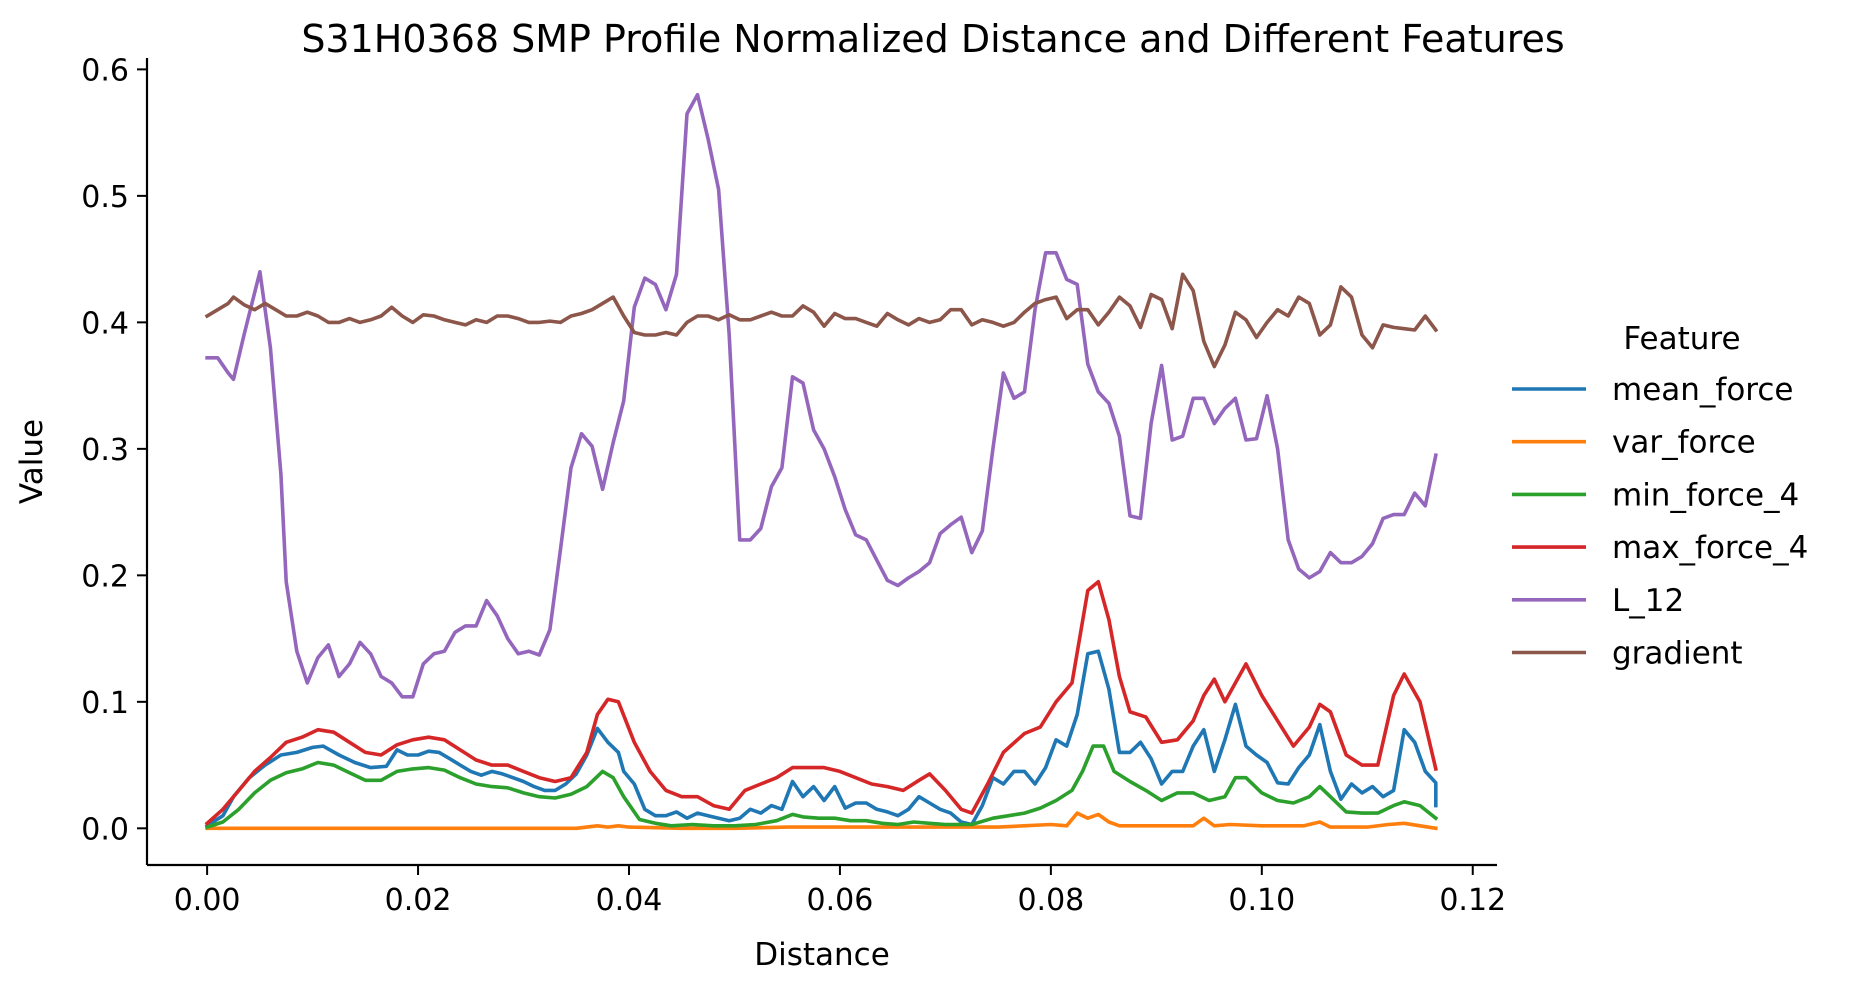 The height and width of the screenshot is (986, 1853). I want to click on y-axis: 0.0 0.1 0.2 0.3 0.4 0.5 0.6, so click(115, 459).